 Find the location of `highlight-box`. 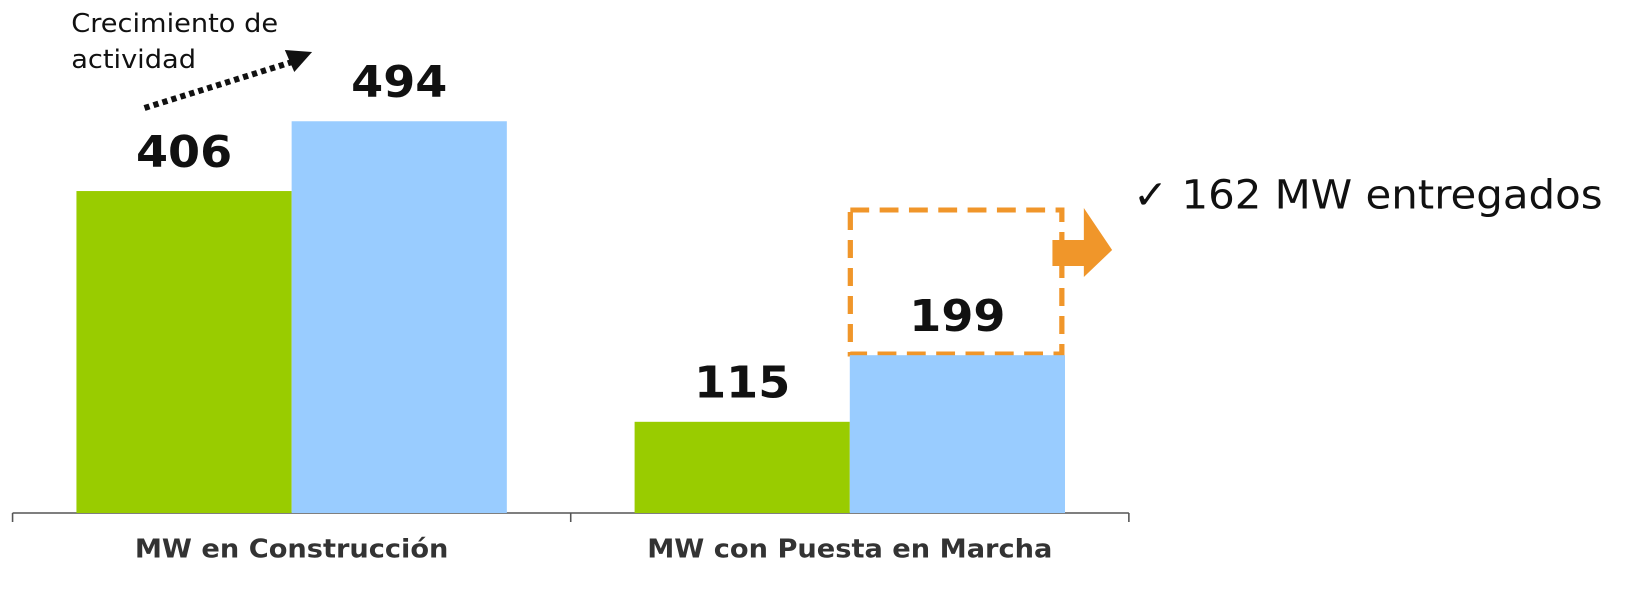

highlight-box is located at coordinates (956, 282).